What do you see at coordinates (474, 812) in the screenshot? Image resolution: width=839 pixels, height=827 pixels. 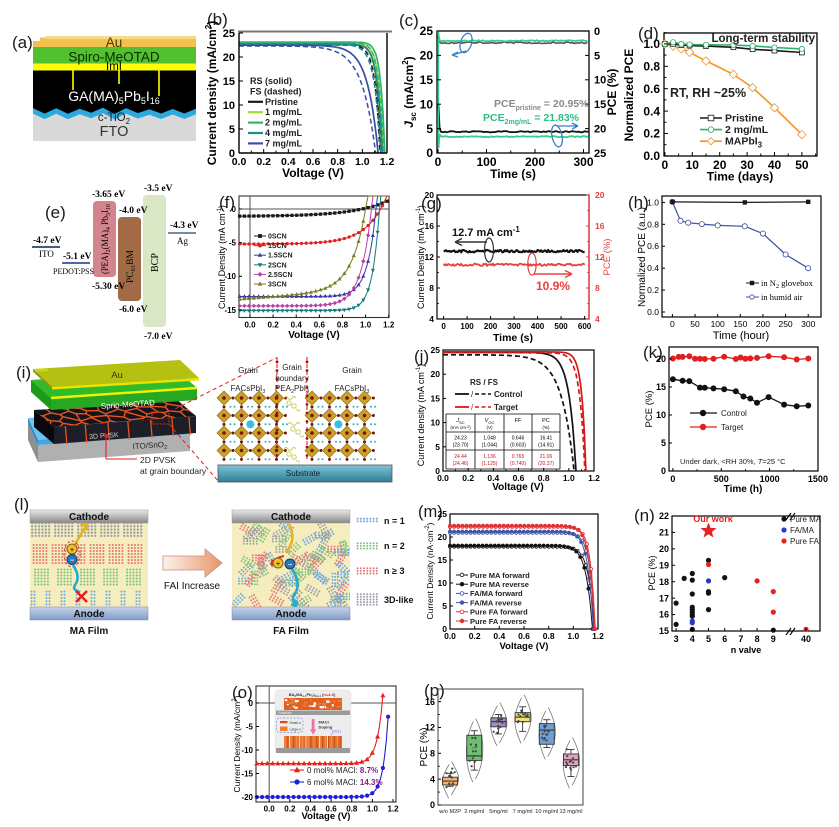 I see `svg-text: 2 mg/ml` at bounding box center [474, 812].